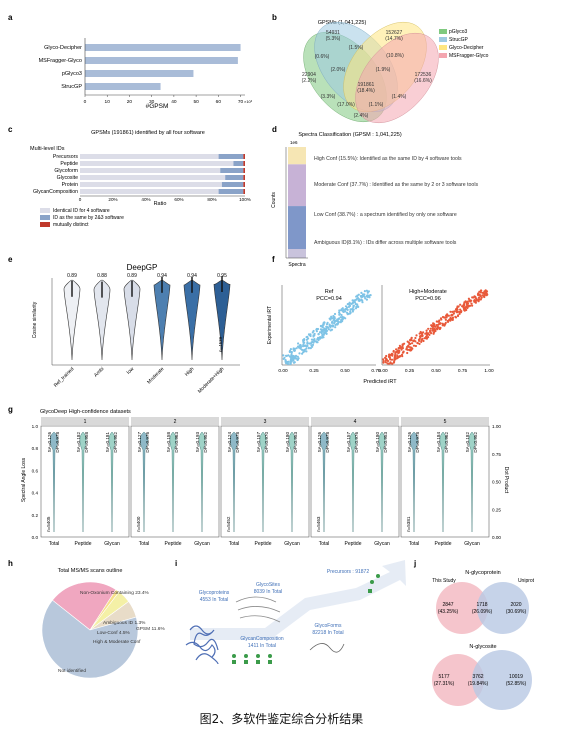 Image resolution: width=563 pixels, height=735 pixels. I want to click on violin, so click(72, 320).